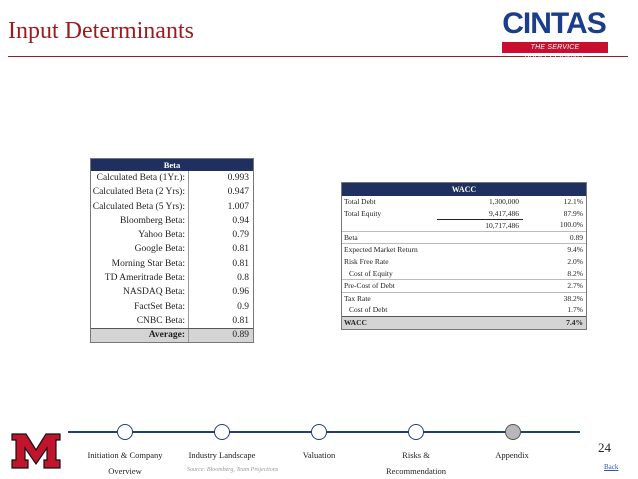 Image resolution: width=638 pixels, height=479 pixels. Describe the element at coordinates (355, 322) in the screenshot. I see `wacc-final-label: WACC` at that location.